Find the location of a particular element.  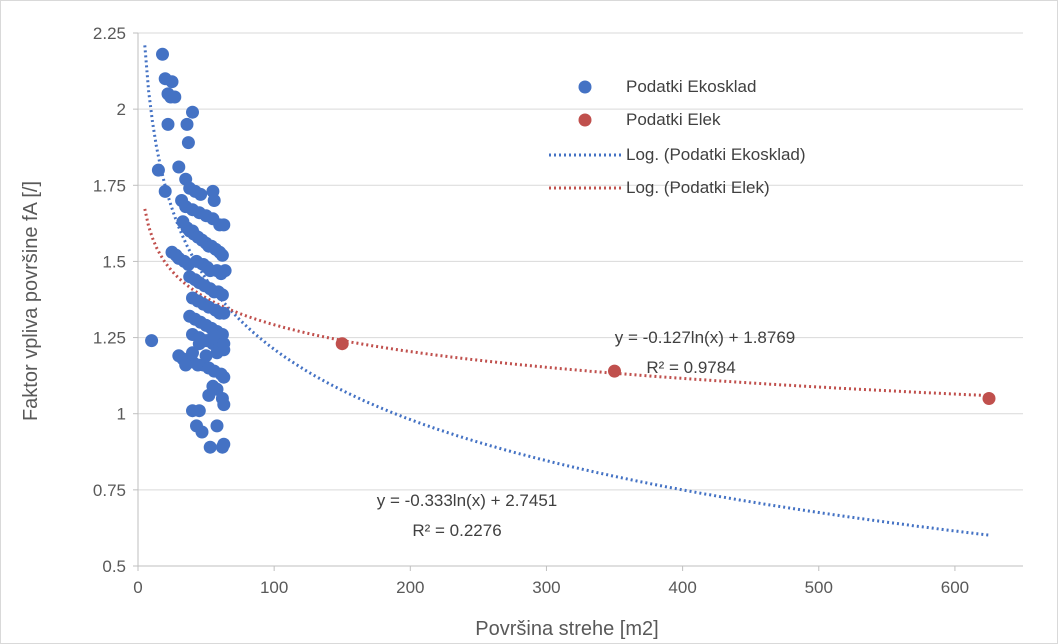

y-tick-label: 1 is located at coordinates (121, 414).